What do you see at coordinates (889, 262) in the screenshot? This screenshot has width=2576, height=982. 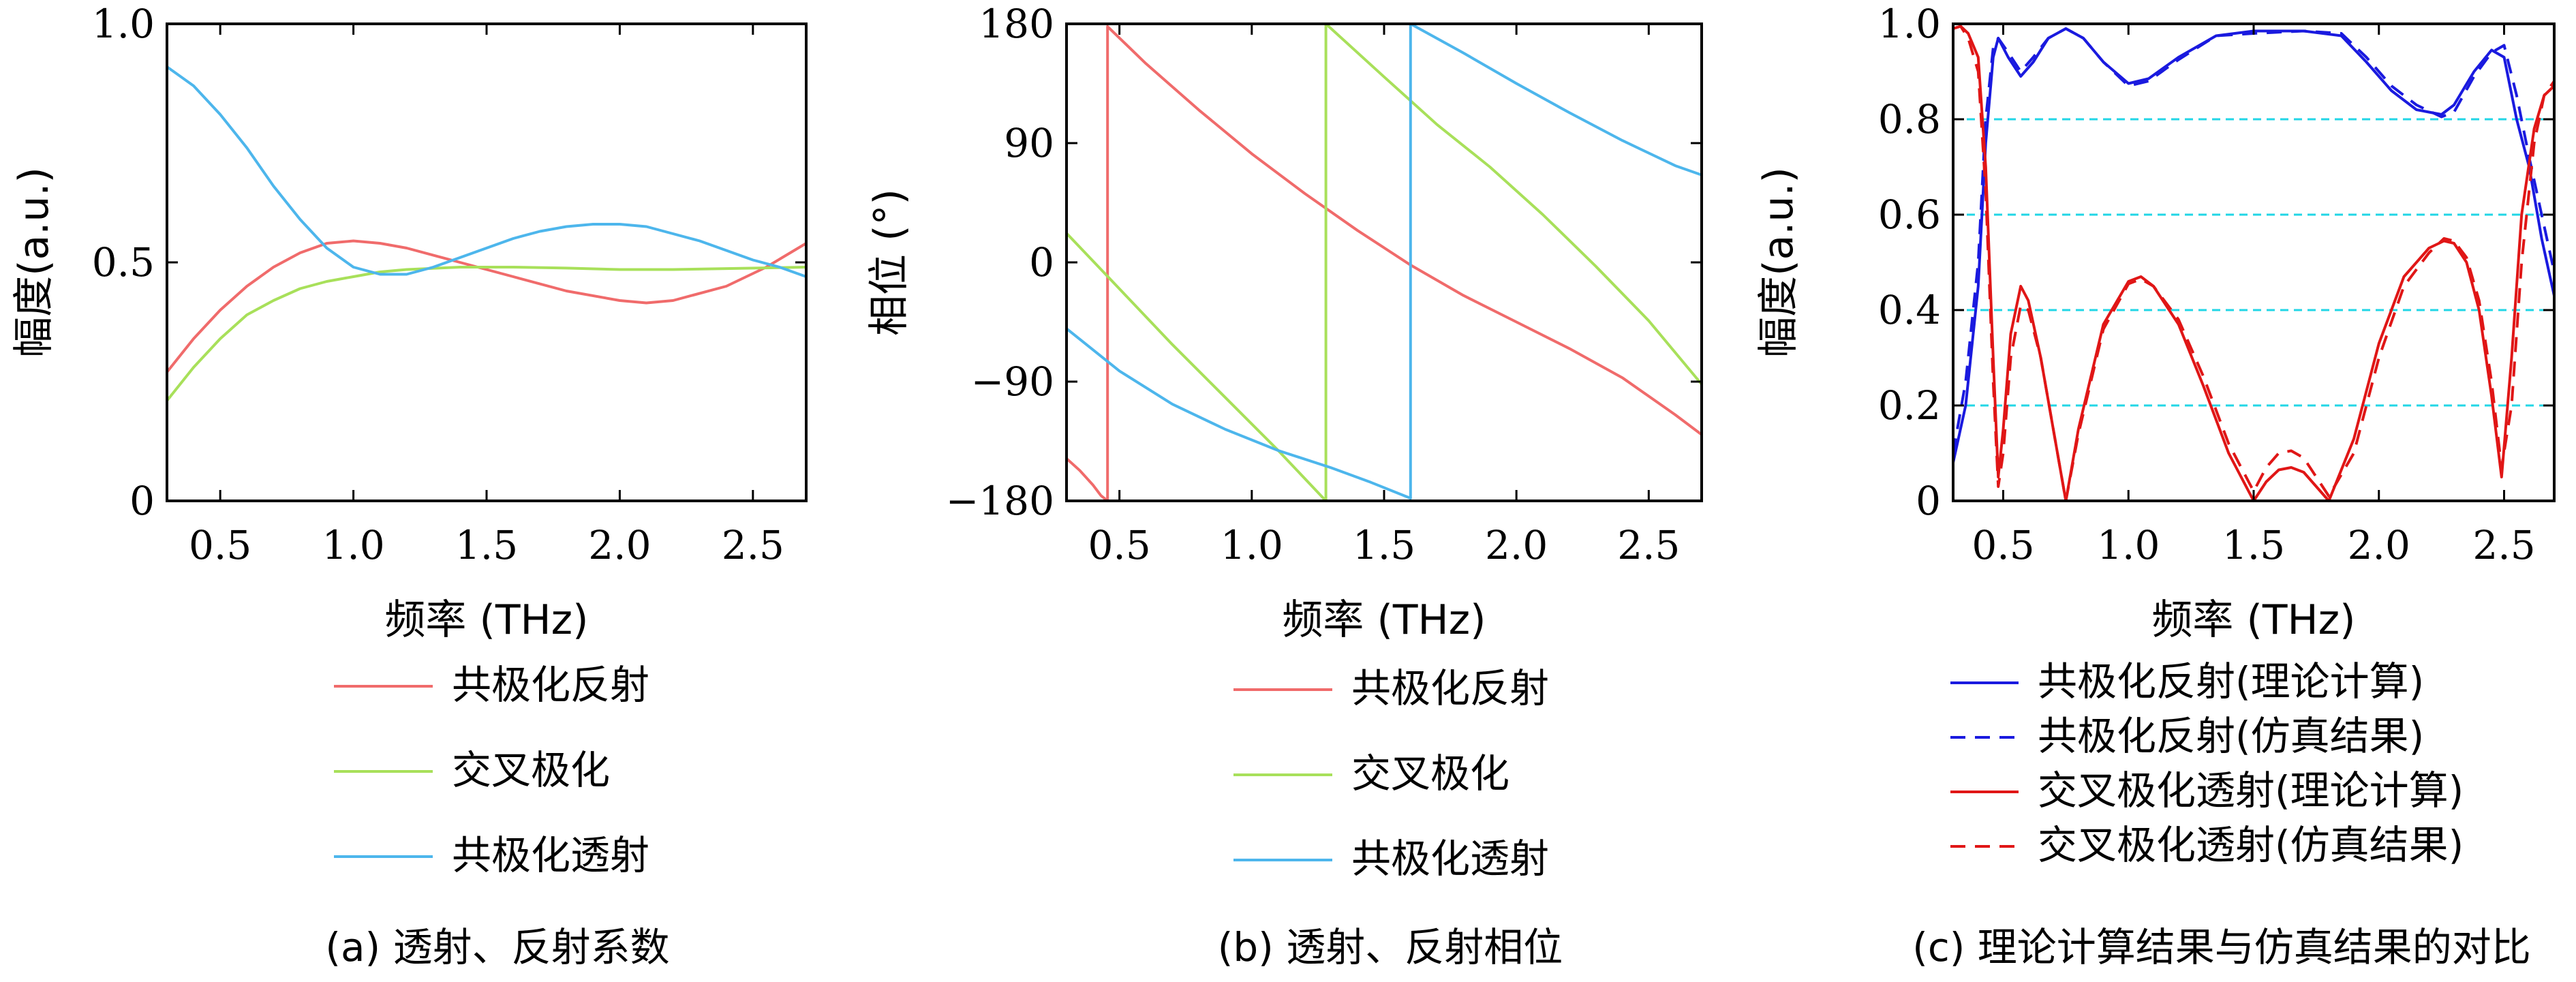 I see `y-axis-label: 相位 (°)` at bounding box center [889, 262].